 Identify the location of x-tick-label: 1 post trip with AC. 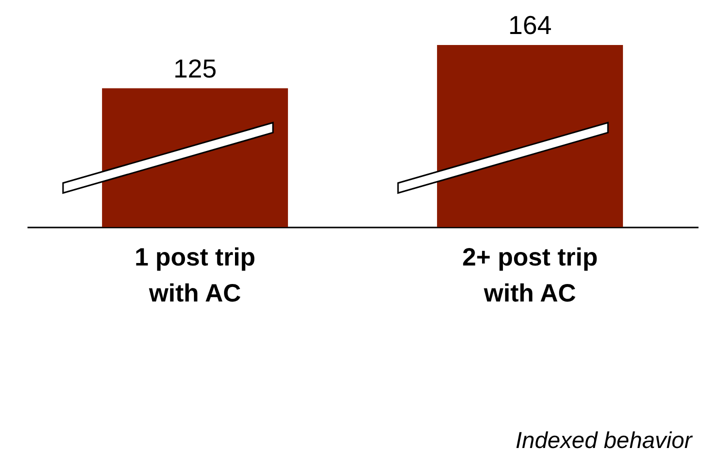
(195, 276).